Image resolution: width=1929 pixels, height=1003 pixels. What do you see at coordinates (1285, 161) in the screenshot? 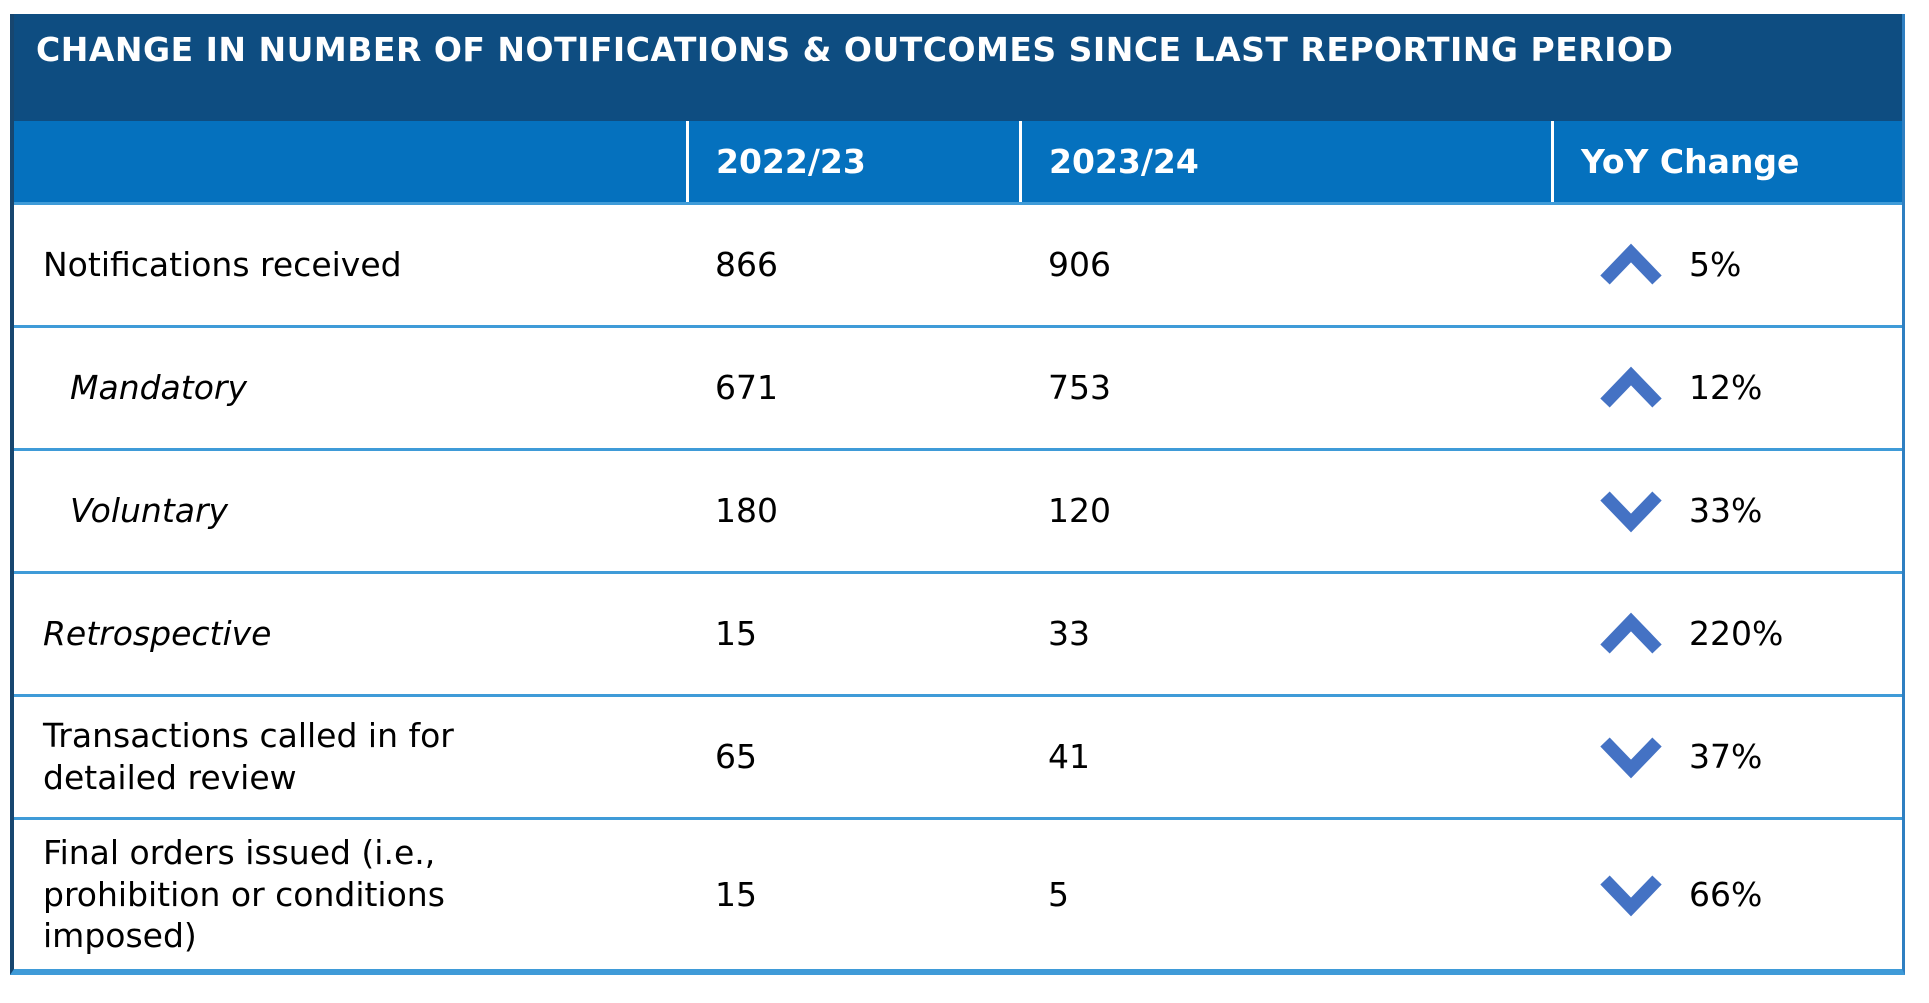
I see `header-2023-24: 2023/24` at bounding box center [1285, 161].